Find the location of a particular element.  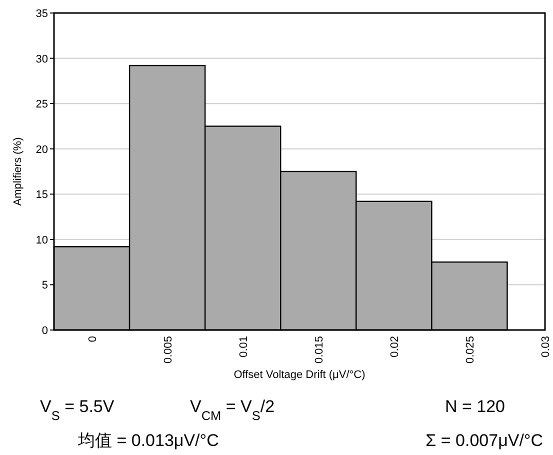

x-tick-label: 0.015 is located at coordinates (319, 350).